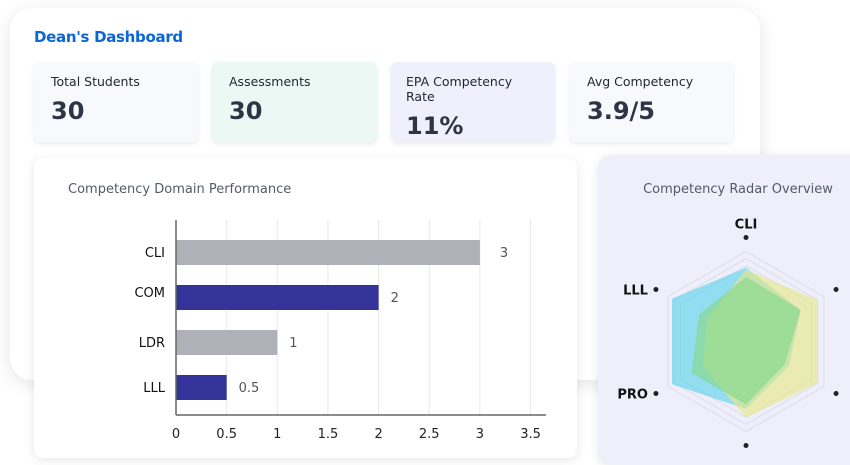 The image size is (850, 465). Describe the element at coordinates (635, 291) in the screenshot. I see `radar-axis-label: LLL` at that location.